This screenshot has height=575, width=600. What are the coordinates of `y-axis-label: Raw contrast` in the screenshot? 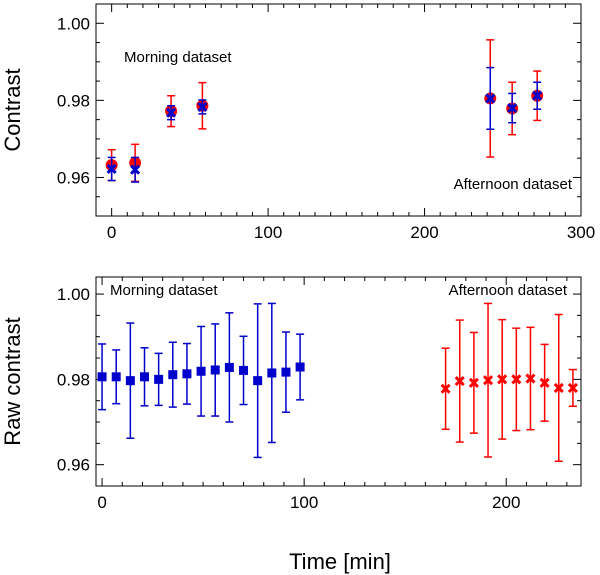 It's located at (12, 381).